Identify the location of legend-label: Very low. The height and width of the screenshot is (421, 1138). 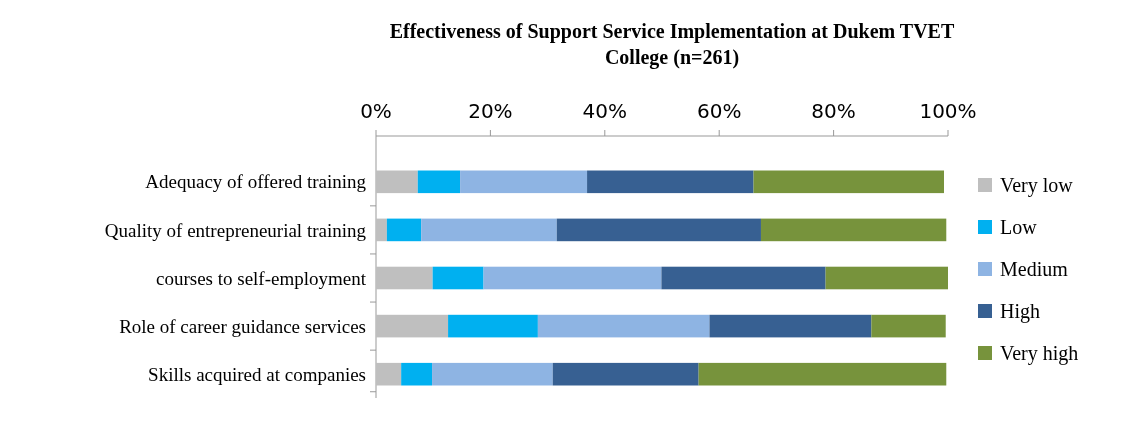
(1037, 185).